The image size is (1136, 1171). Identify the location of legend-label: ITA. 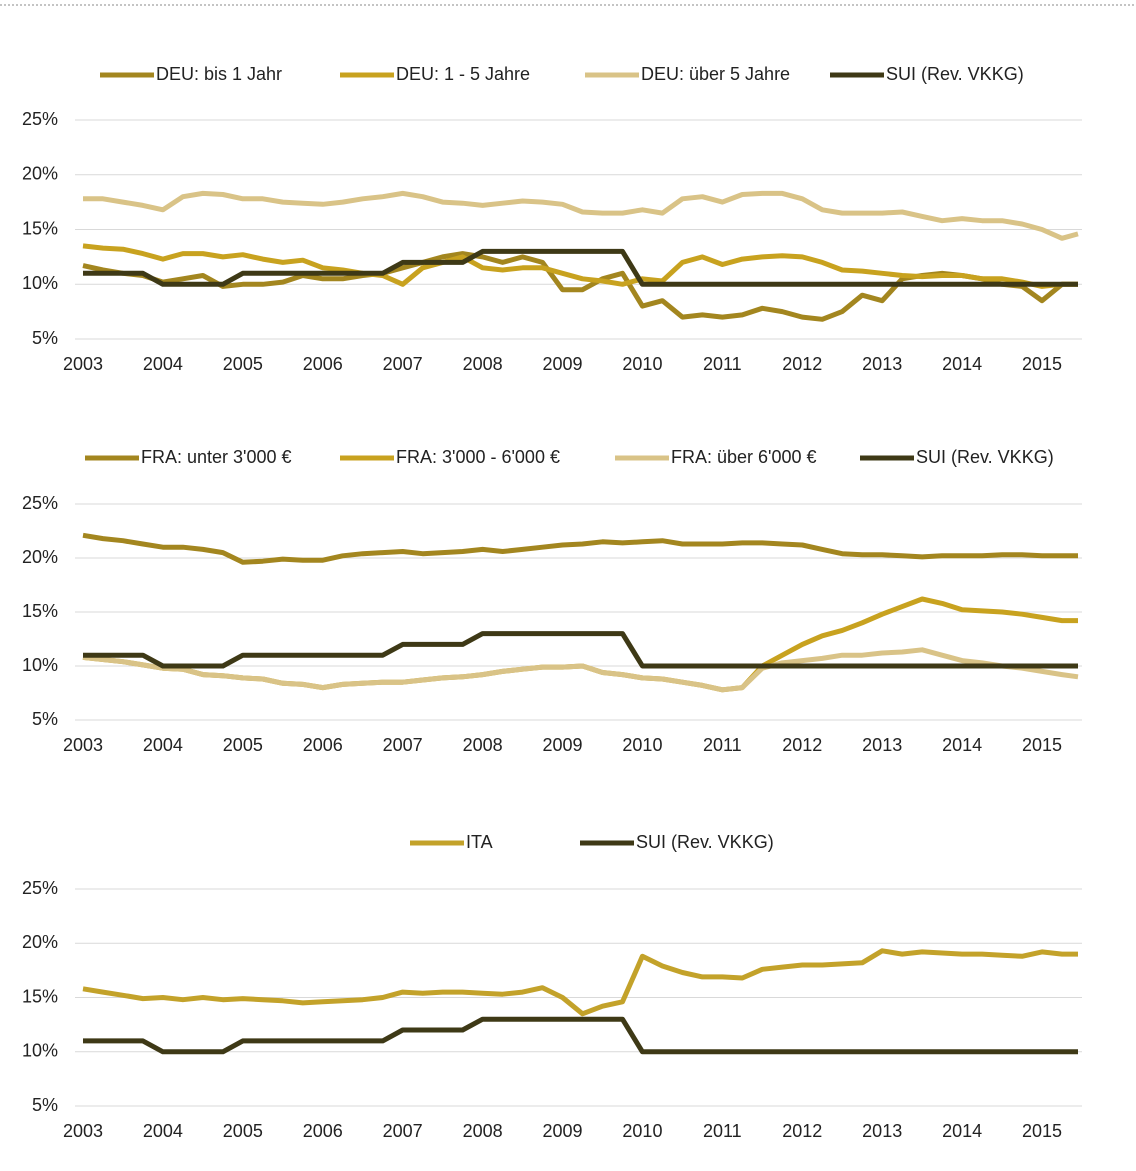
(479, 842).